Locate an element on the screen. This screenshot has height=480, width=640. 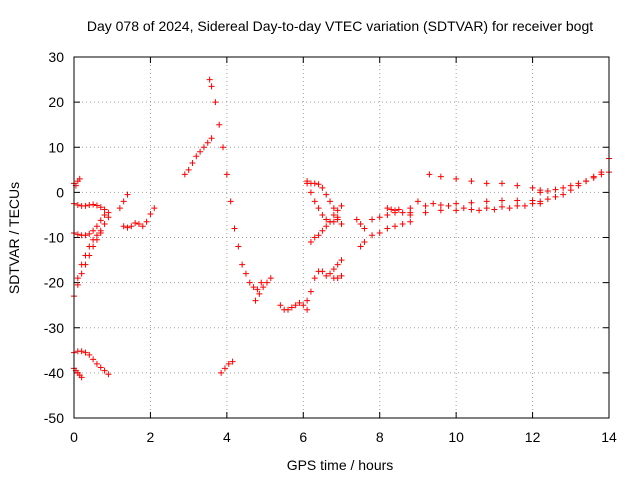
series-s21 is located at coordinates (362, 244).